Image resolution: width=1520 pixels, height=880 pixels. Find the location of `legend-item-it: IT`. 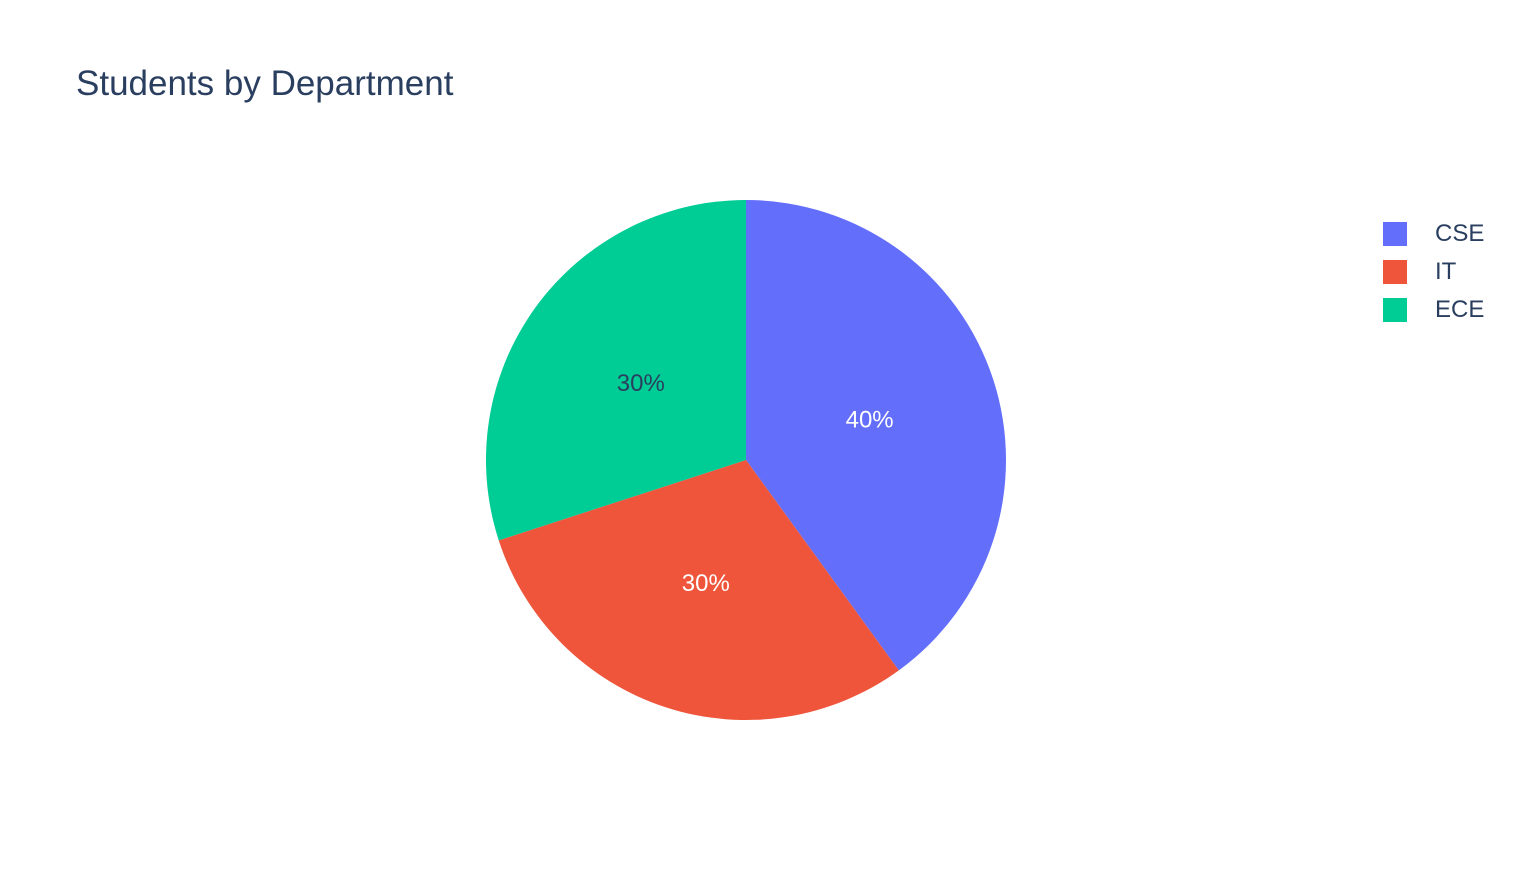

legend-item-it: IT is located at coordinates (1433, 272).